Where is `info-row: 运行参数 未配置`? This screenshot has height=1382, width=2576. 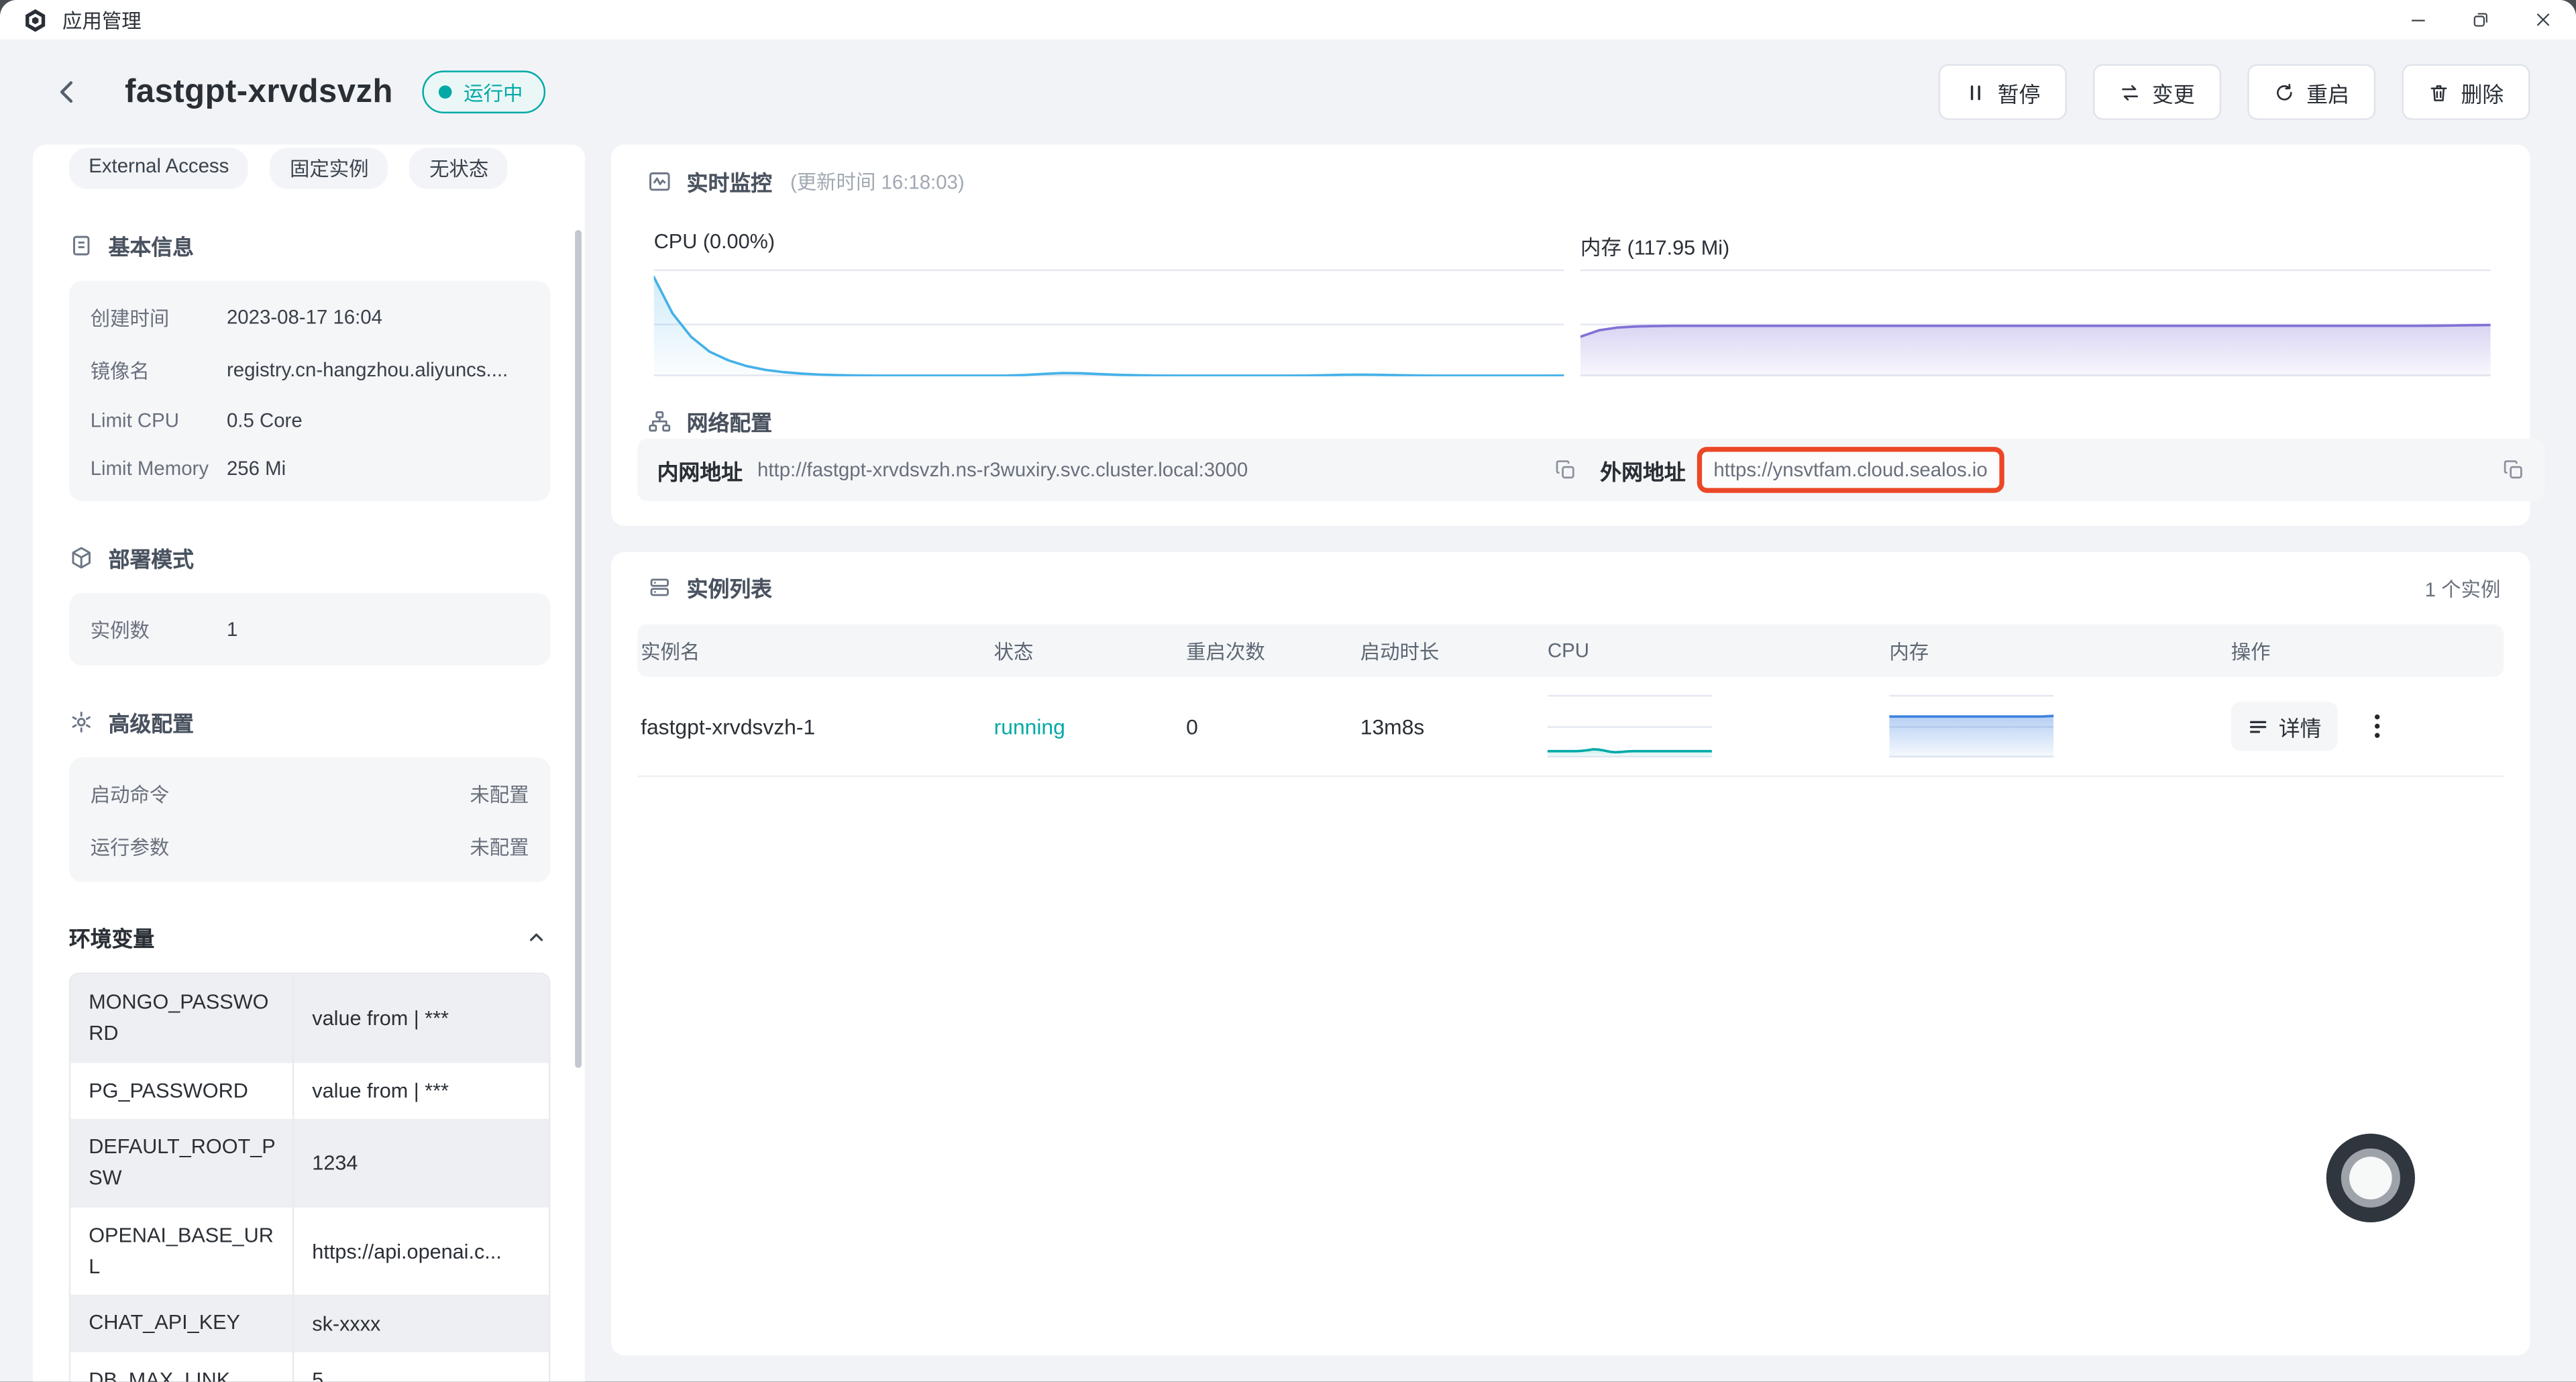 info-row: 运行参数 未配置 is located at coordinates (310, 846).